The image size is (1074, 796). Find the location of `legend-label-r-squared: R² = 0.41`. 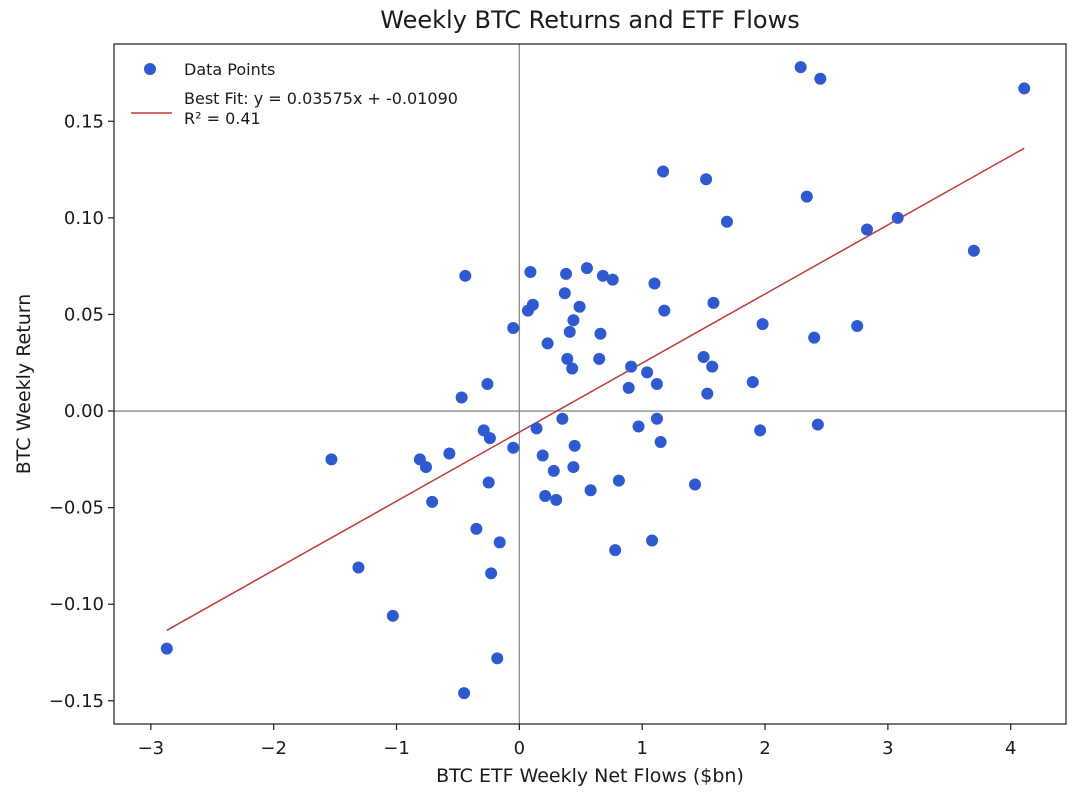

legend-label-r-squared: R² = 0.41 is located at coordinates (222, 118).